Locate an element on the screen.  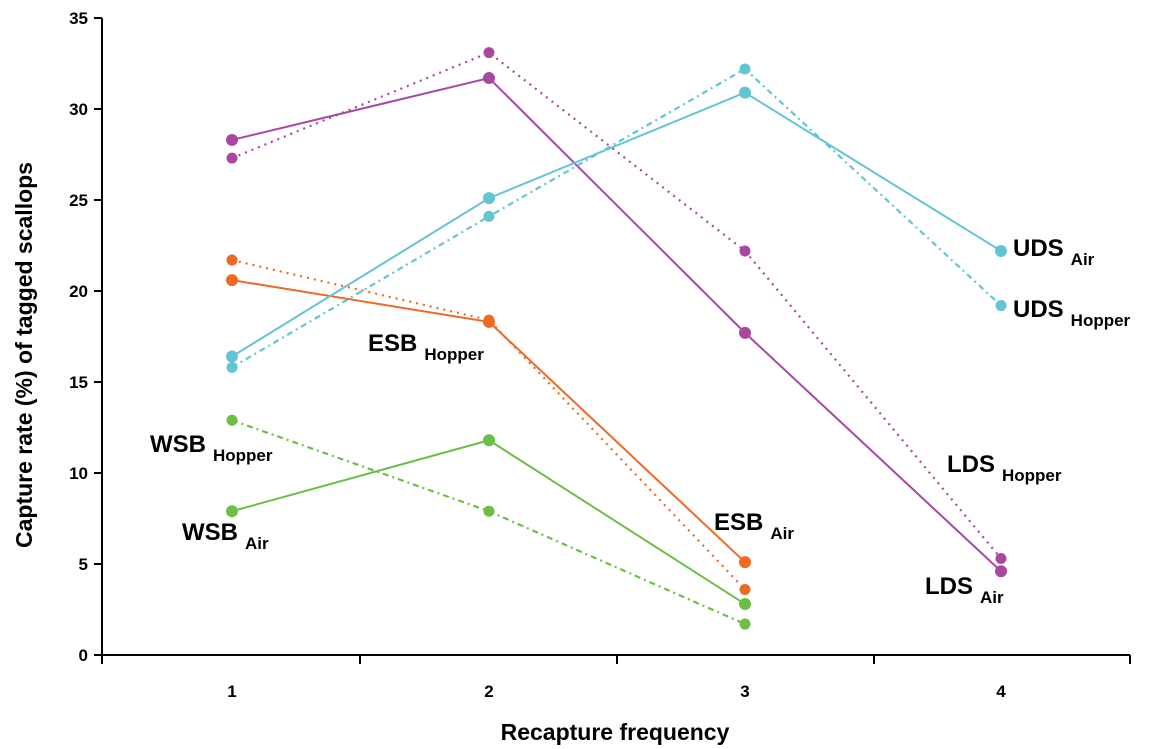
series-wsb-hopper is located at coordinates (488, 522).